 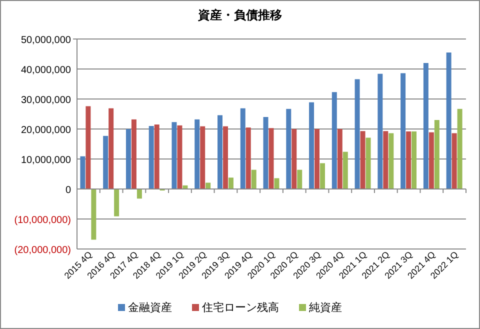 What do you see at coordinates (45, 160) in the screenshot?
I see `ytick: 10,000,000` at bounding box center [45, 160].